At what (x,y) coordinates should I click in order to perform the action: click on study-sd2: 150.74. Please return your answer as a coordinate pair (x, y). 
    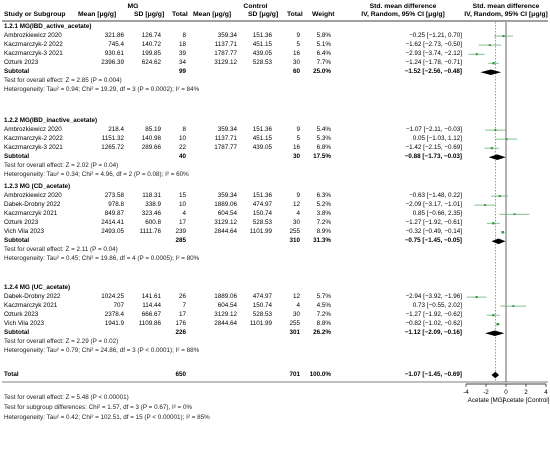
    Looking at the image, I should click on (262, 306).